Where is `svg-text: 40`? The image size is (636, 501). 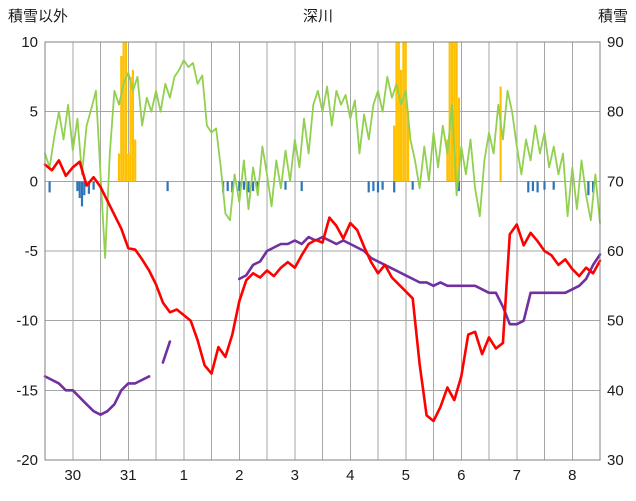
svg-text: 40 is located at coordinates (615, 390).